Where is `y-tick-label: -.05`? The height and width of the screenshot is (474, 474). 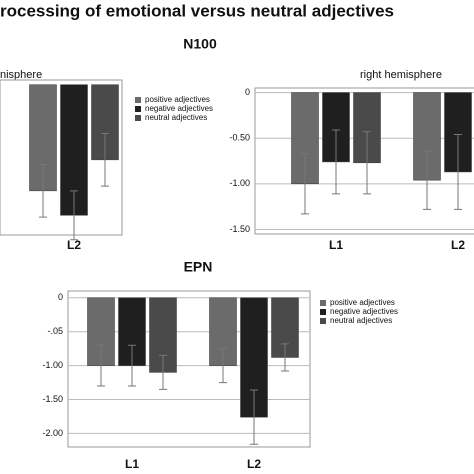
y-tick-label: -.05 is located at coordinates (55, 331).